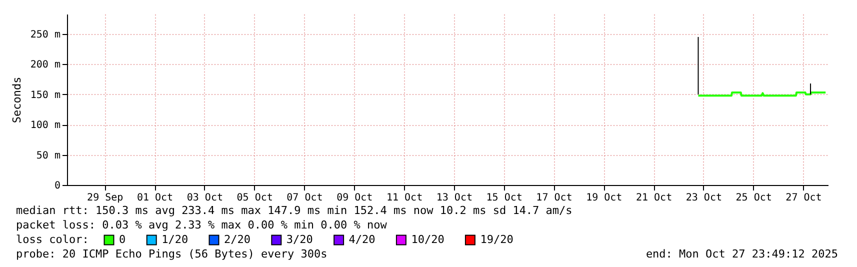 The image size is (857, 267). What do you see at coordinates (427, 239) in the screenshot?
I see `legend-label: 10/20` at bounding box center [427, 239].